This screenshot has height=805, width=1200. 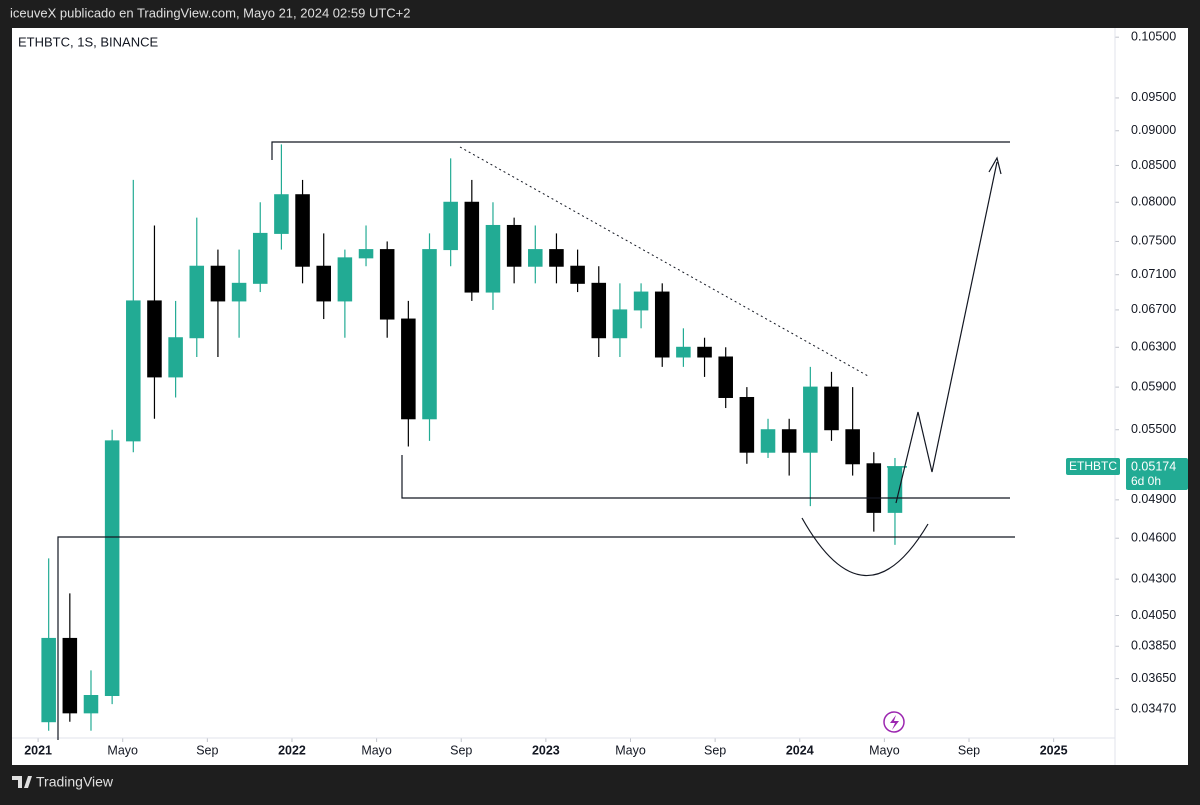 I want to click on symbol-tag, so click(x=1093, y=466).